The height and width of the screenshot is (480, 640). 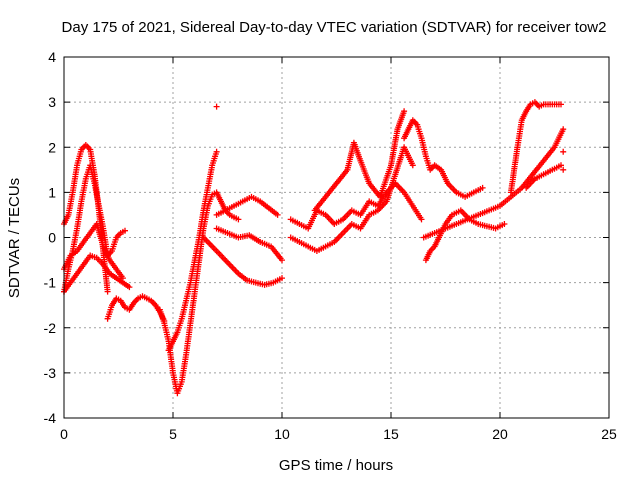 What do you see at coordinates (50, 418) in the screenshot?
I see `y-tick-label: -4` at bounding box center [50, 418].